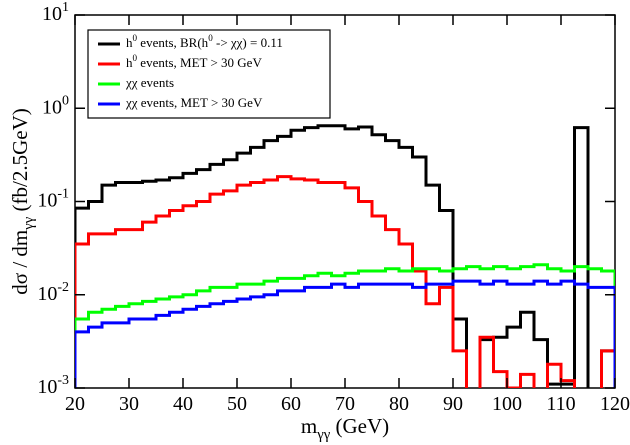  What do you see at coordinates (560, 404) in the screenshot?
I see `x-tick-label: 110` at bounding box center [560, 404].